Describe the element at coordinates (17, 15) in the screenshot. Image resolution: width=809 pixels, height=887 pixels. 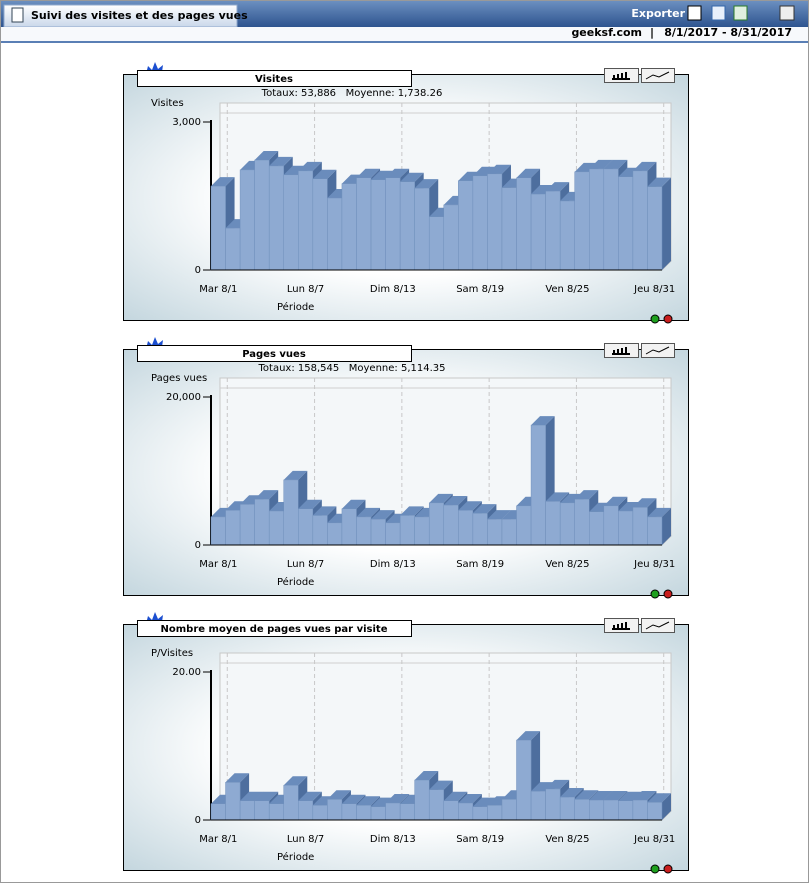
I see `doc-icon` at that location.